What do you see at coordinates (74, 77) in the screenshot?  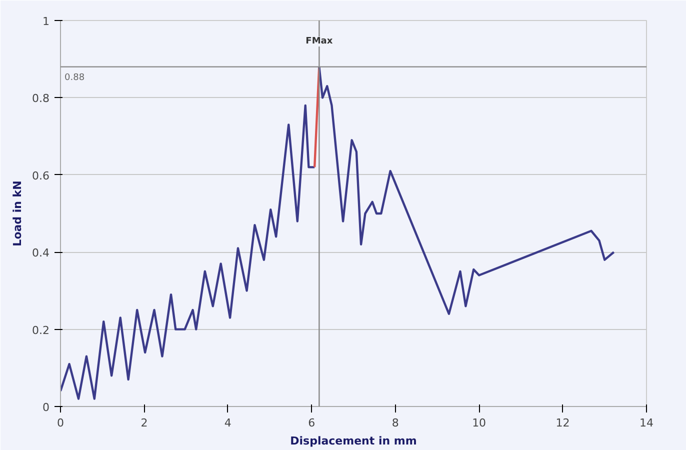 I see `ref-line-label: 0.88` at bounding box center [74, 77].